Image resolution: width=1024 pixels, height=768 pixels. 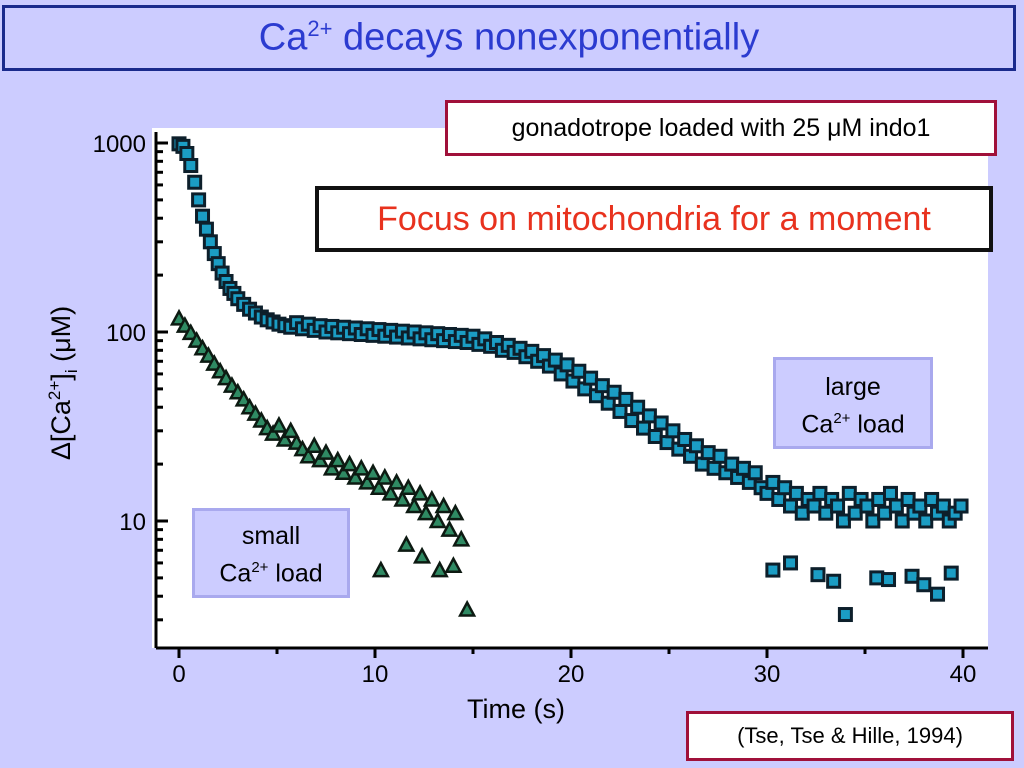 What do you see at coordinates (853, 387) in the screenshot?
I see `large-load-line1: large` at bounding box center [853, 387].